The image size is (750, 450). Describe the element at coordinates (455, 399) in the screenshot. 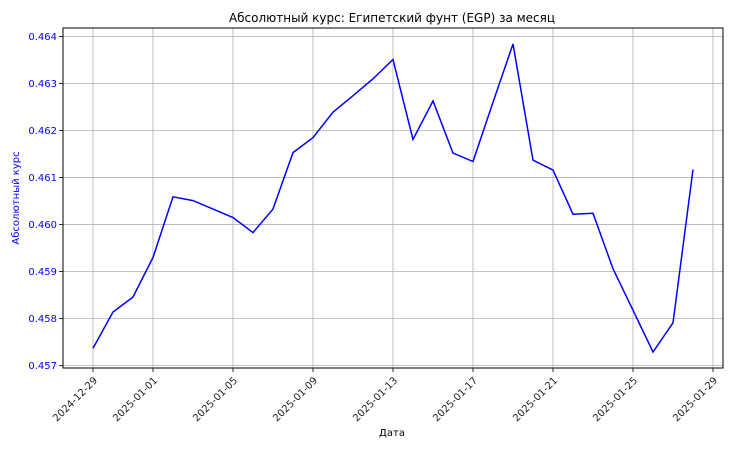

I see `x-tick-label: 2025-01-17` at that location.